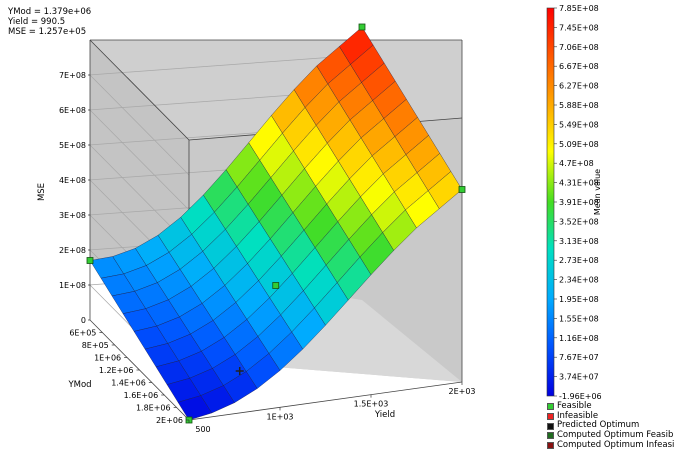 The image size is (674, 451). I want to click on y-tick-label: 1.5E+03, so click(371, 404).